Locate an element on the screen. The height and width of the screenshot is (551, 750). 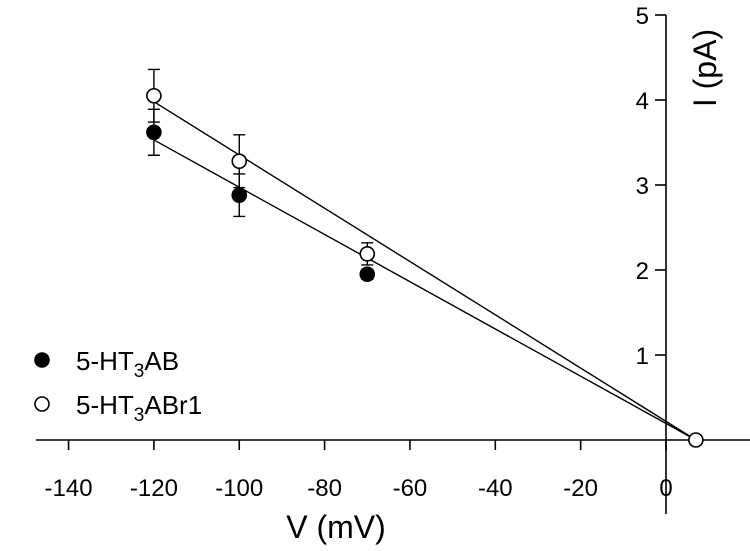
y-tick-label: 5 is located at coordinates (642, 16).